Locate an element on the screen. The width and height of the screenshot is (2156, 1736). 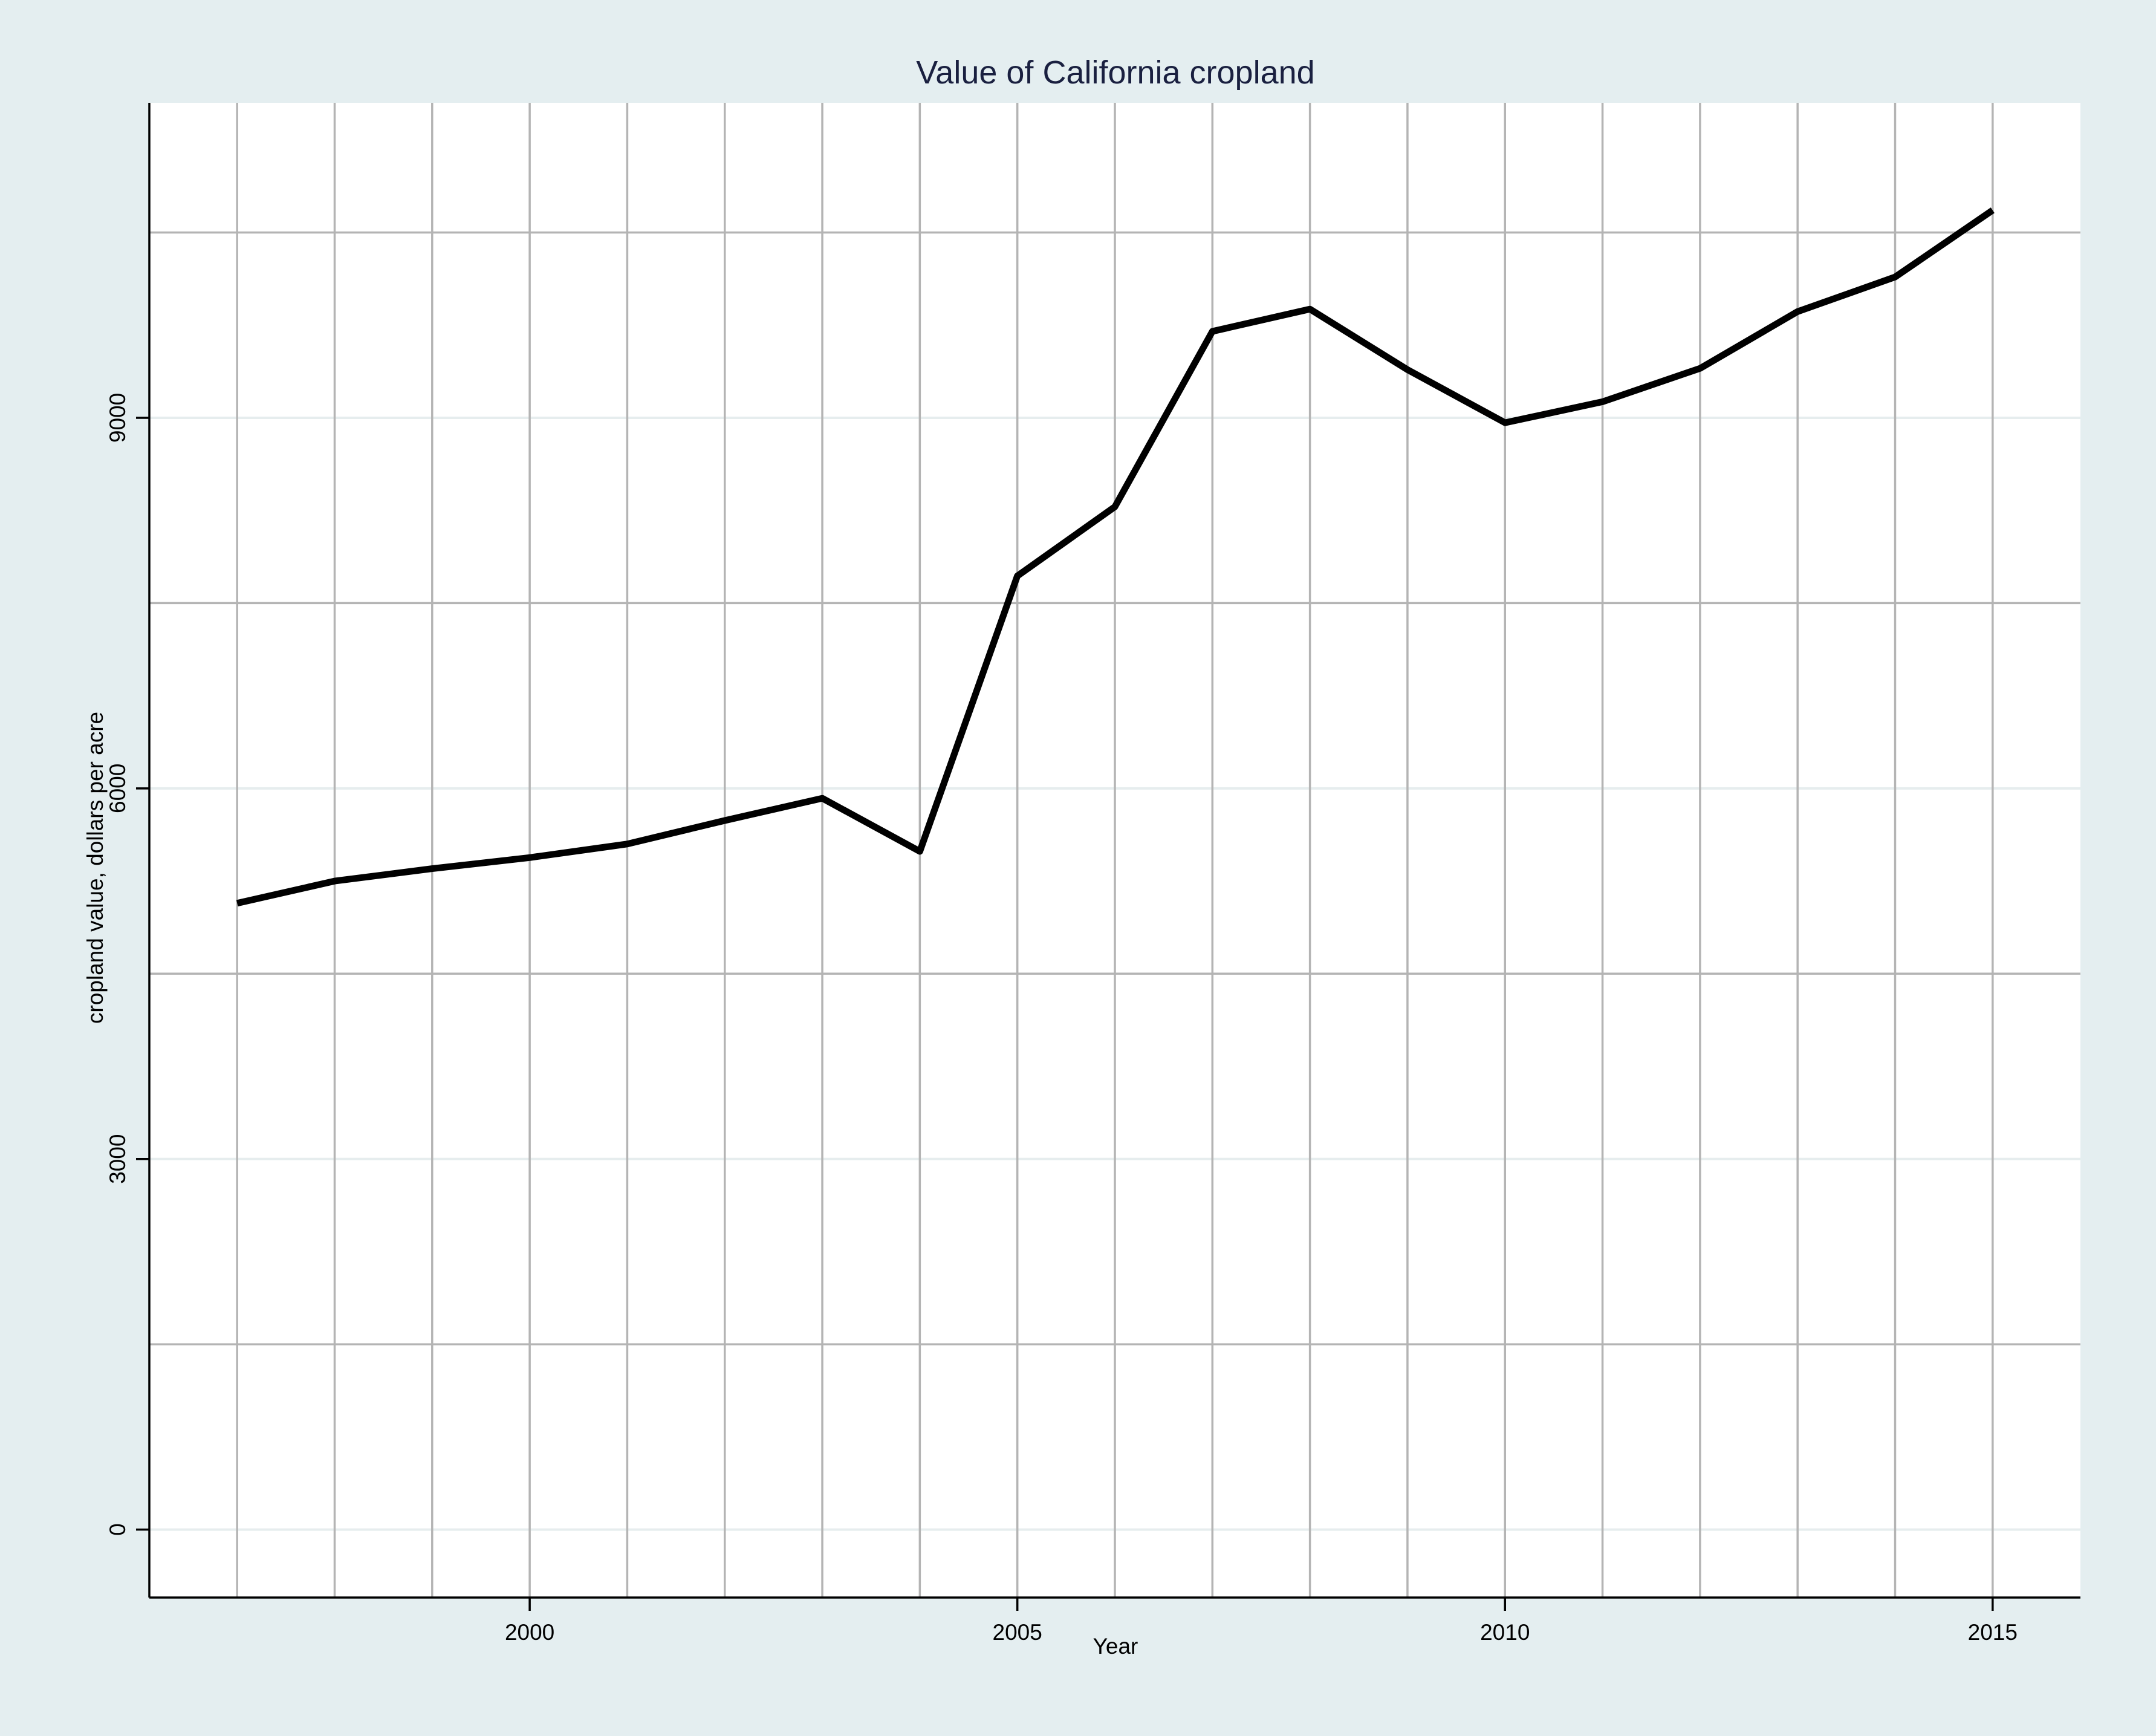
y-tick-label: 9000 is located at coordinates (117, 418).